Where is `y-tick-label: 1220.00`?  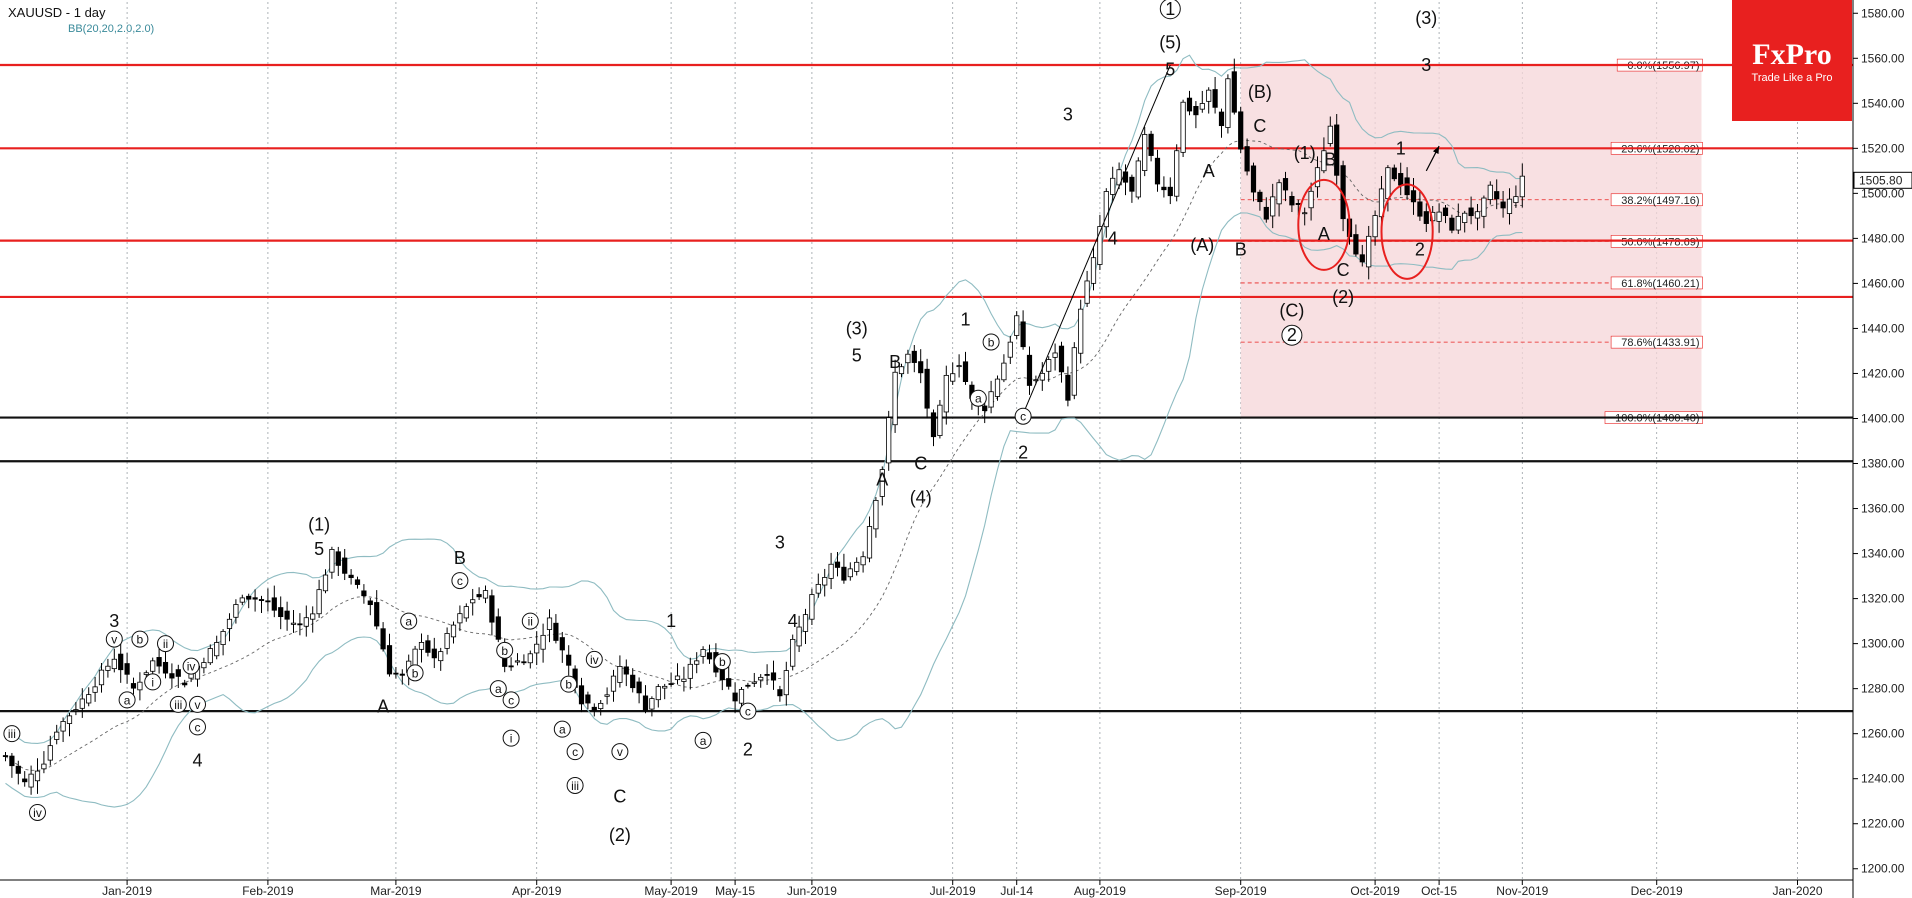 y-tick-label: 1220.00 is located at coordinates (1883, 824).